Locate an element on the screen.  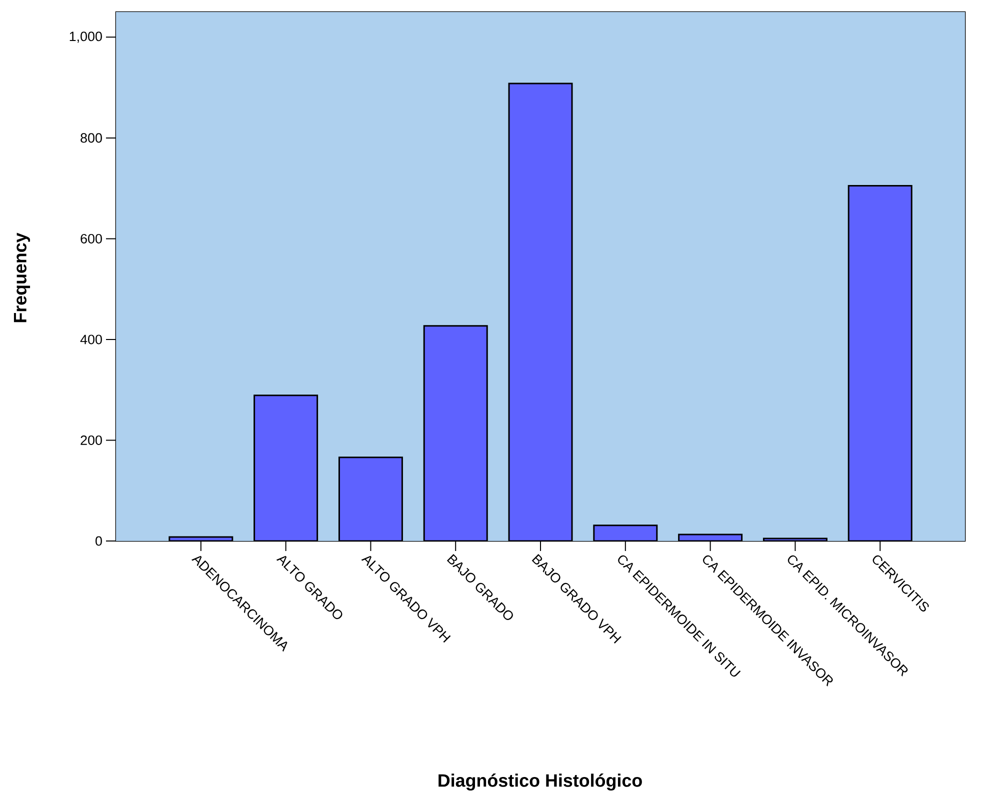
y-tick-label: 200 is located at coordinates (91, 440).